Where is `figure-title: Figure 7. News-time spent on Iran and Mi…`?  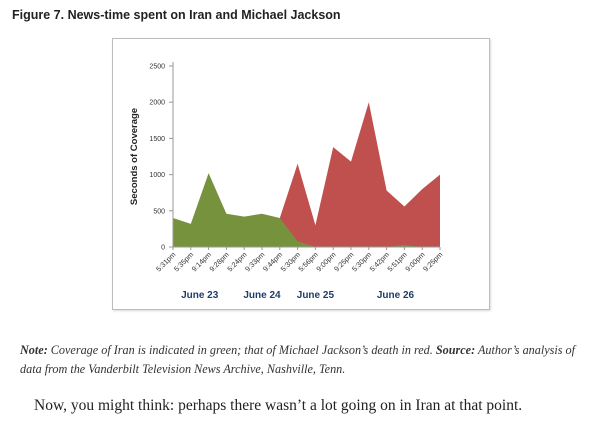 figure-title: Figure 7. News-time spent on Iran and Mi… is located at coordinates (176, 15).